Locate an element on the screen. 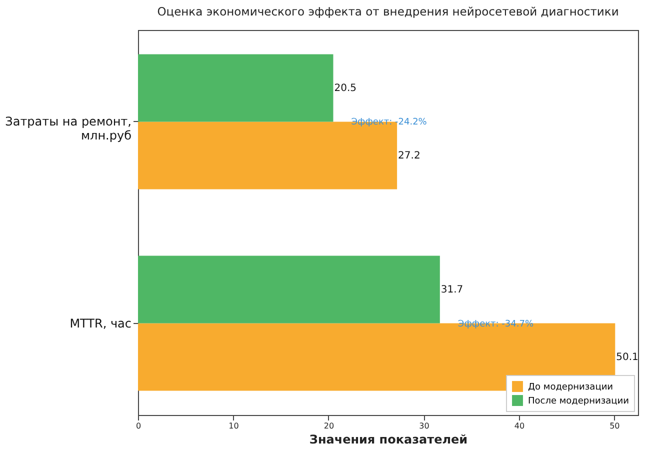  x-tick-label: 50 is located at coordinates (615, 426).